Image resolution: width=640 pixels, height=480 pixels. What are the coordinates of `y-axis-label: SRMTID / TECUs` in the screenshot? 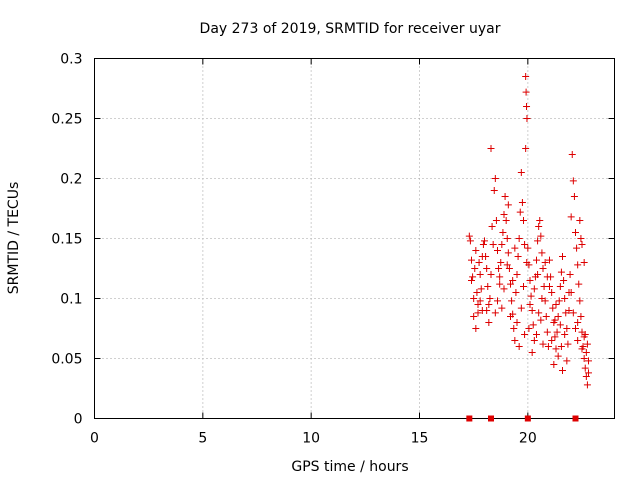 It's located at (14, 238).